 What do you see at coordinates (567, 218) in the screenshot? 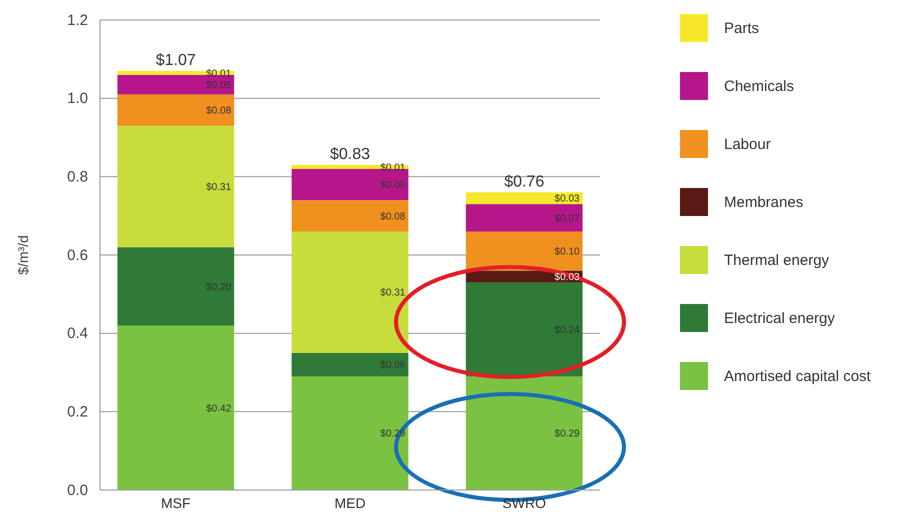
I see `data-label: $0.07` at bounding box center [567, 218].